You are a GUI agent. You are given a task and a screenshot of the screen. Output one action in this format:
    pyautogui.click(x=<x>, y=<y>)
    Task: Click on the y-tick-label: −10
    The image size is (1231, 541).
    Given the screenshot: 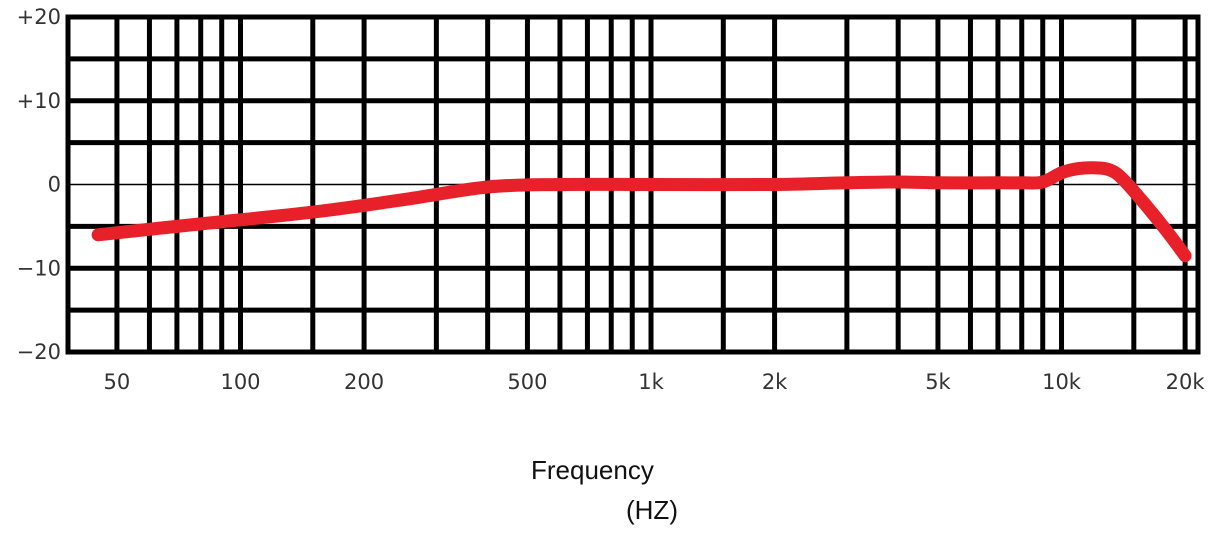 What is the action you would take?
    pyautogui.click(x=39, y=268)
    